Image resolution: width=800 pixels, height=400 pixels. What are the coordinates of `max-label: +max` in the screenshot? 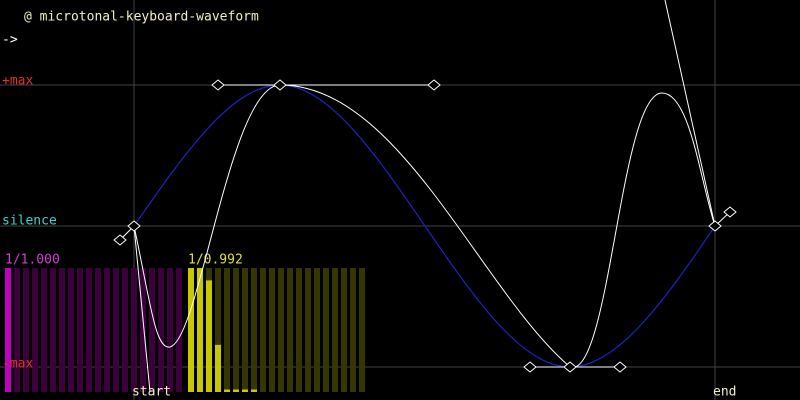 It's located at (17, 81).